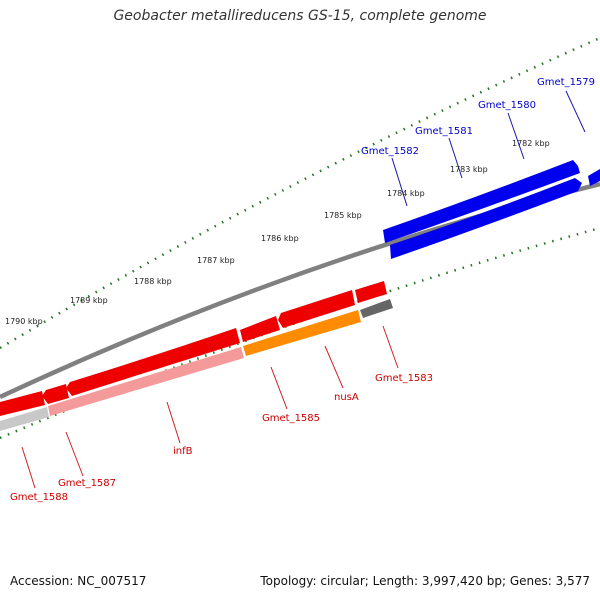 Image resolution: width=600 pixels, height=600 pixels. Describe the element at coordinates (89, 300) in the screenshot. I see `scale-label-1789: 1789 kbp` at that location.